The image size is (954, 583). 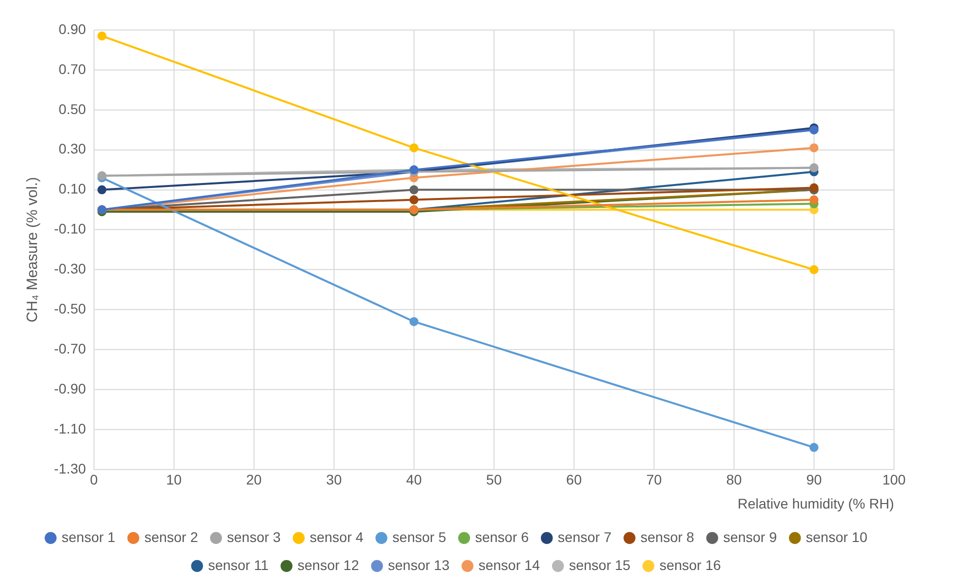 I want to click on legend-label: sensor 8, so click(x=667, y=536).